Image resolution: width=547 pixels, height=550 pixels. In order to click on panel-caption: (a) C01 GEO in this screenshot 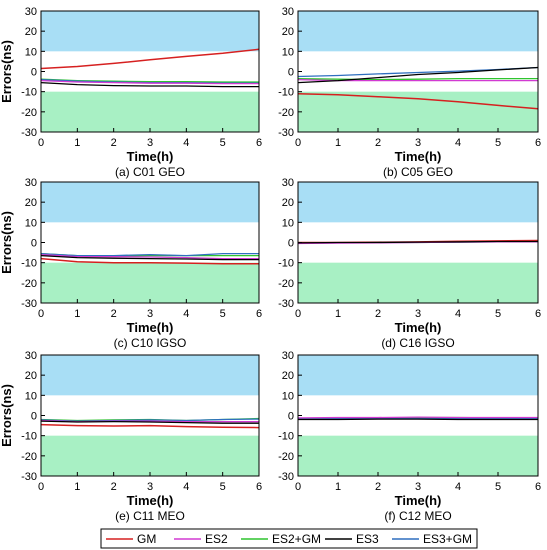, I will do `click(150, 172)`.